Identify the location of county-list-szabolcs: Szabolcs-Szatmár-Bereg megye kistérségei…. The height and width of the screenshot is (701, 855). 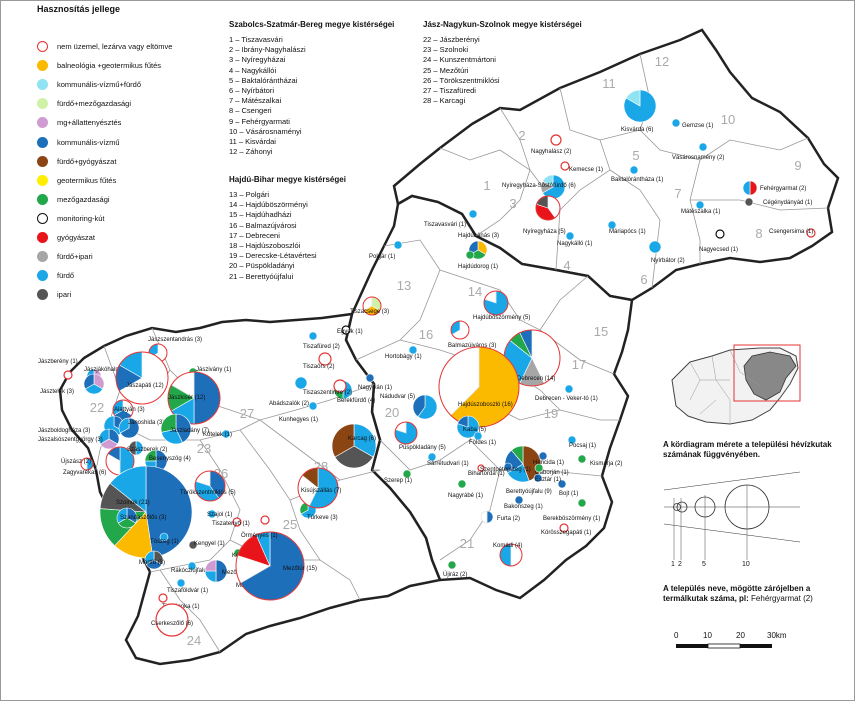
(311, 88).